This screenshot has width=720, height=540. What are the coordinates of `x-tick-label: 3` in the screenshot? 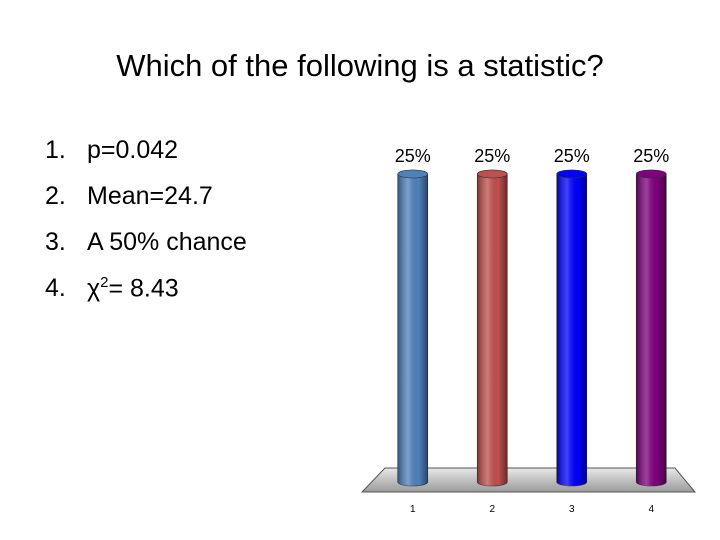 It's located at (572, 509).